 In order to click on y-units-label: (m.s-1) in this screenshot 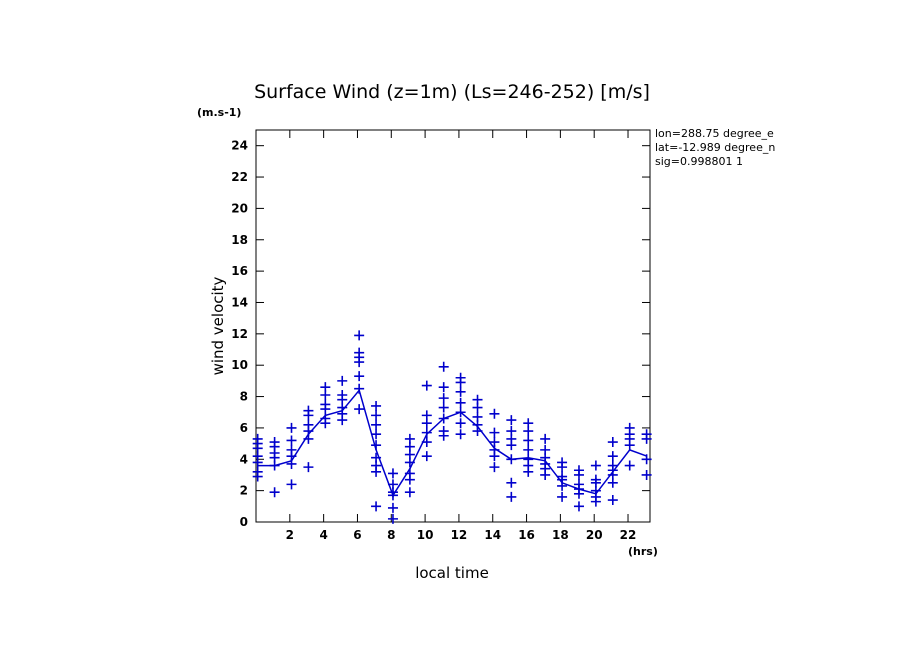, I will do `click(219, 112)`.